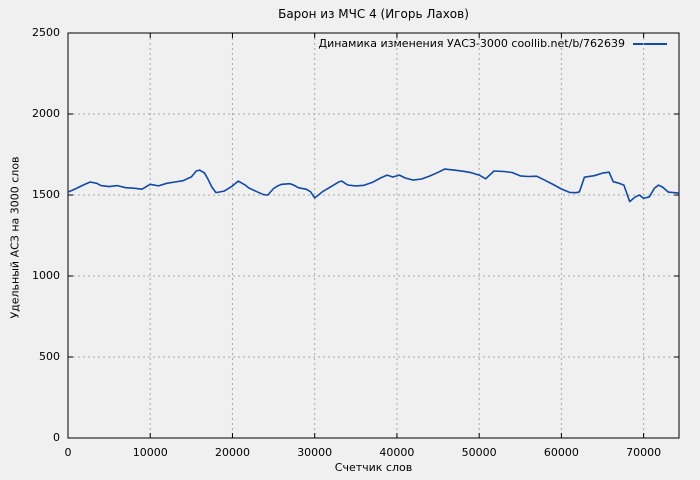 Image resolution: width=700 pixels, height=480 pixels. I want to click on x-tick-label: 40000, so click(397, 452).